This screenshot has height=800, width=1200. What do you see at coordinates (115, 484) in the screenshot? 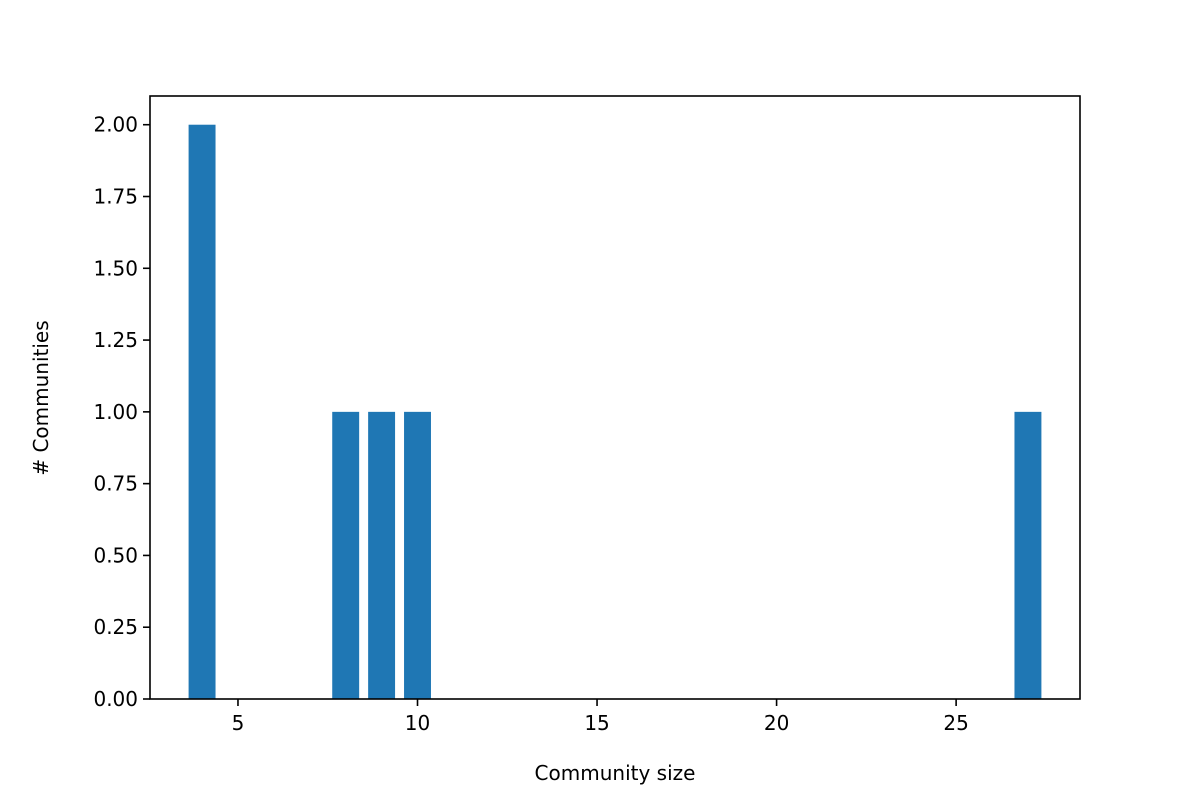
I see `y-tick-label: 0.75` at bounding box center [115, 484].